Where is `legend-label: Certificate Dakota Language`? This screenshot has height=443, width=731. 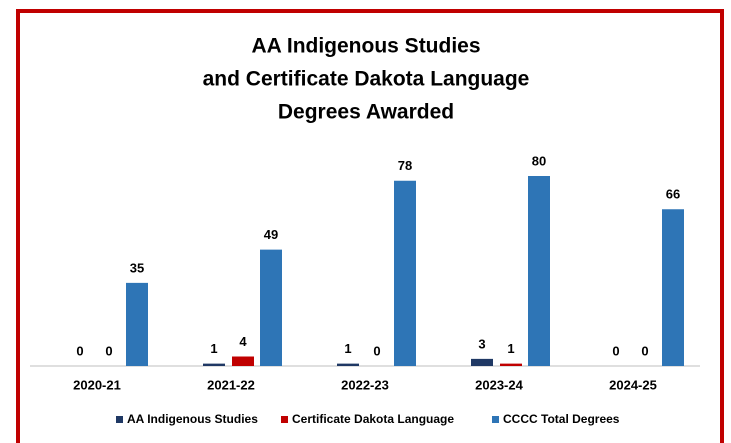 legend-label: Certificate Dakota Language is located at coordinates (373, 419).